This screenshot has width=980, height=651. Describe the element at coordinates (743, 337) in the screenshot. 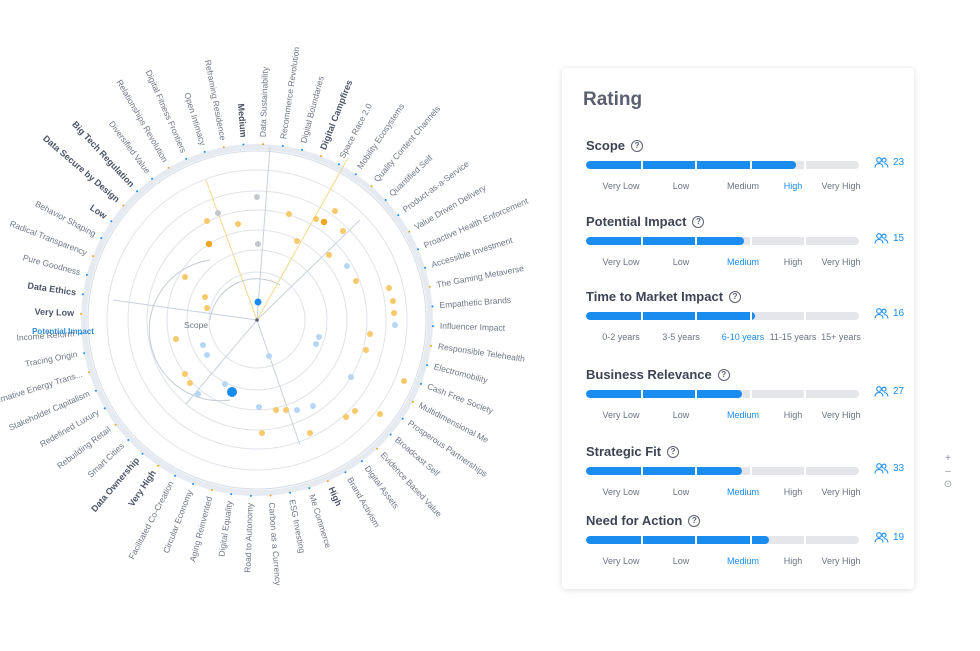

I see `scale-option: 6-10 years` at that location.